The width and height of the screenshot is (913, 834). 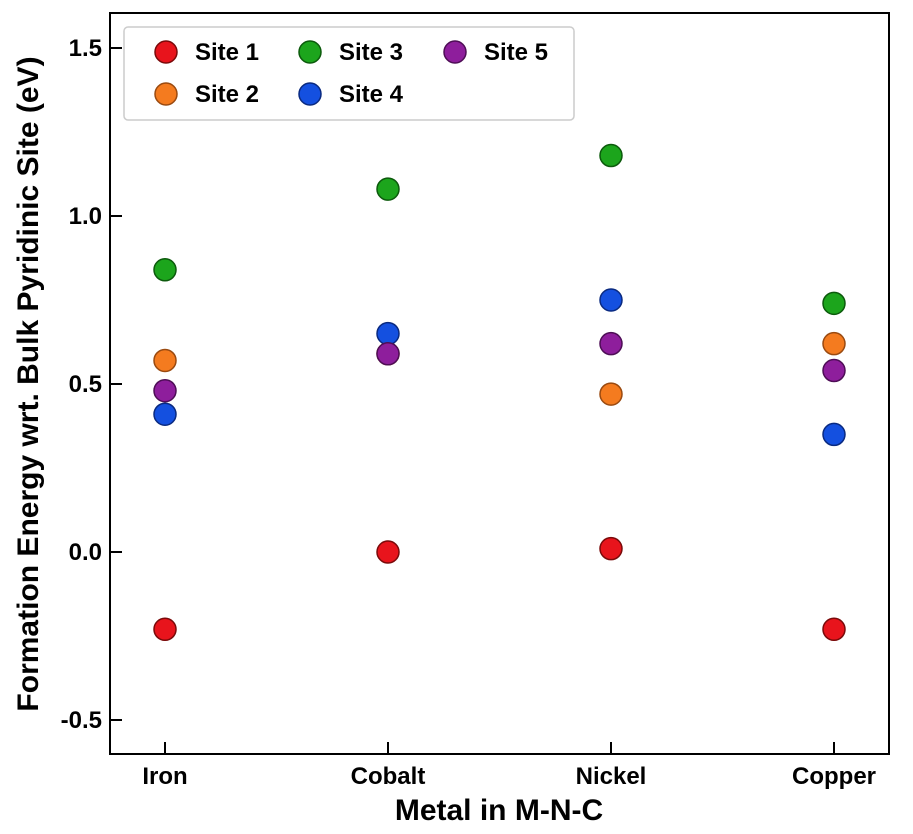 What do you see at coordinates (85, 552) in the screenshot?
I see `y-tick-label: 0.0` at bounding box center [85, 552].